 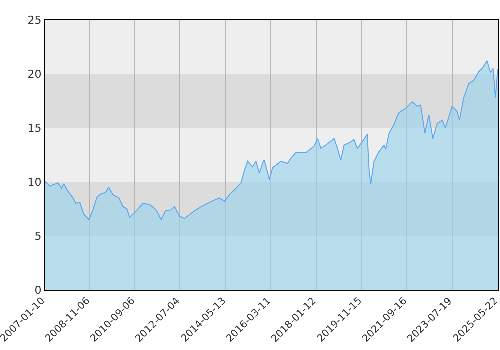 I want to click on y-tick-label: 25, so click(x=35, y=20).